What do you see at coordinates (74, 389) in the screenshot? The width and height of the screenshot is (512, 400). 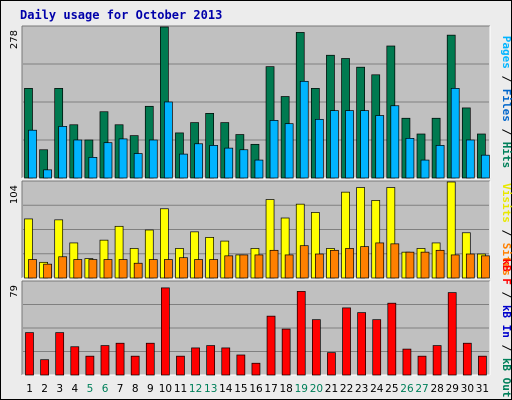 I see `x-tick-label-4: 4` at bounding box center [74, 389].